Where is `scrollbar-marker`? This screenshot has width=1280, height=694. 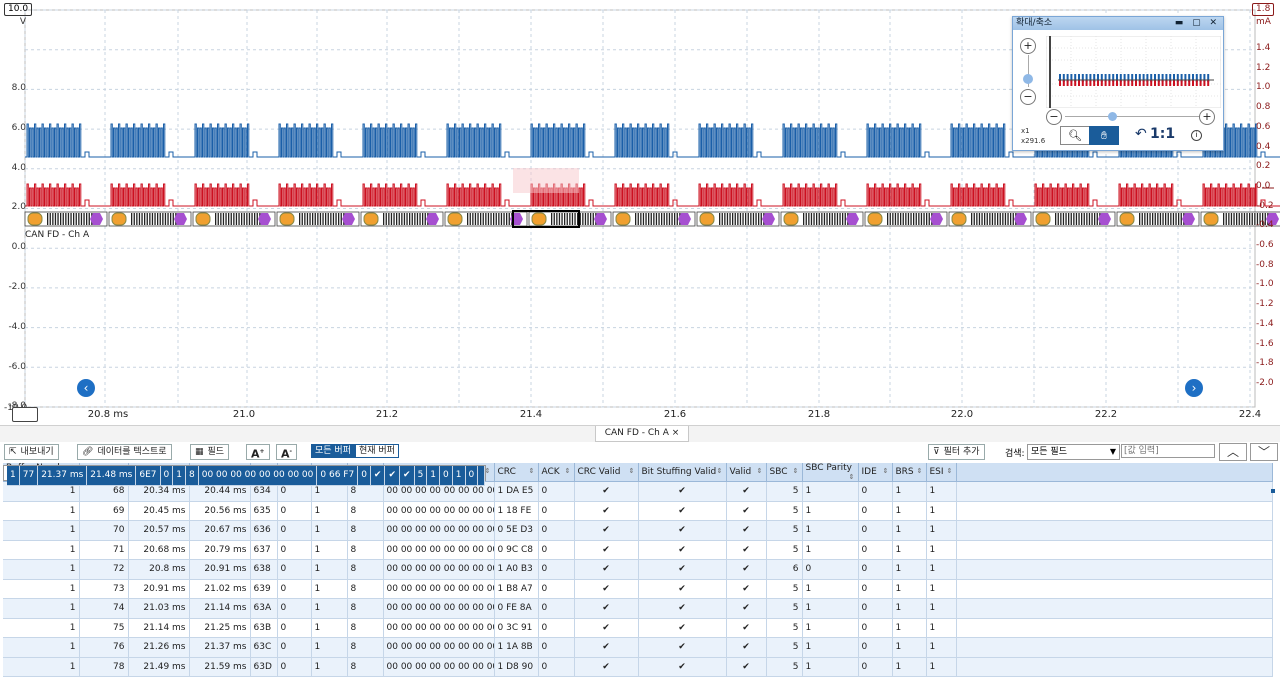
scrollbar-marker is located at coordinates (1273, 491).